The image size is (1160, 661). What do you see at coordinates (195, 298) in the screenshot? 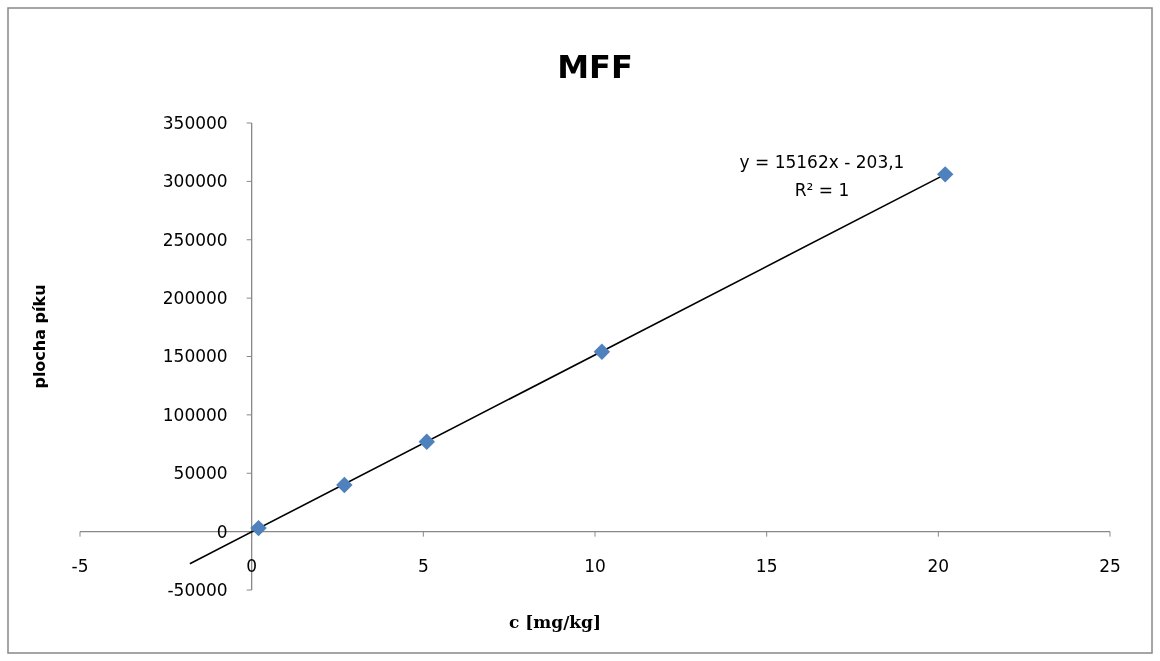
I see `y-tick-label: 200000` at bounding box center [195, 298].